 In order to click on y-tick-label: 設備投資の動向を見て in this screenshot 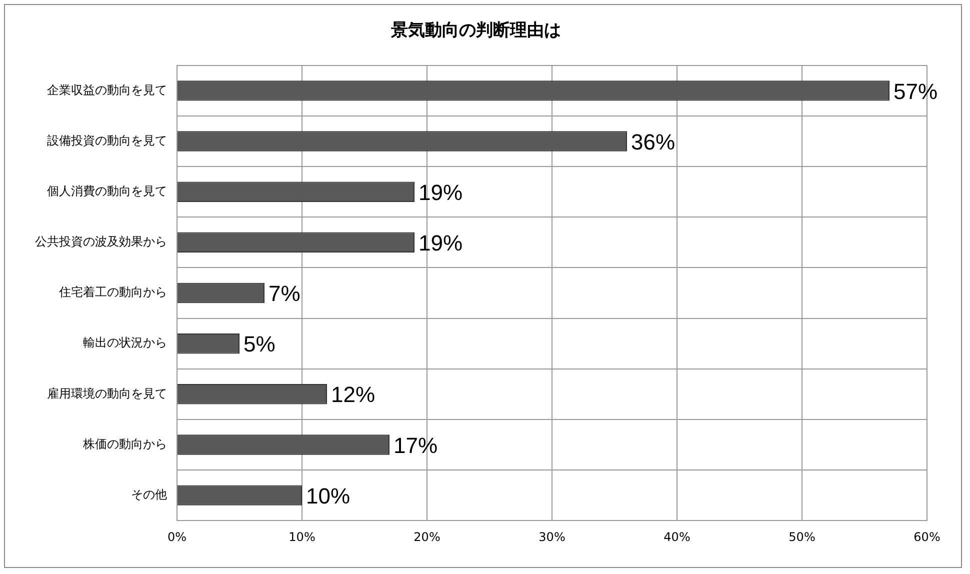, I will do `click(107, 140)`.